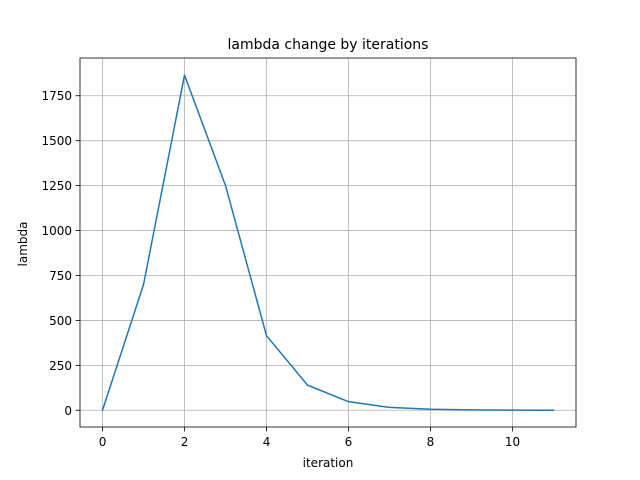 This screenshot has height=480, width=640. I want to click on x-tick-label: 10, so click(512, 442).